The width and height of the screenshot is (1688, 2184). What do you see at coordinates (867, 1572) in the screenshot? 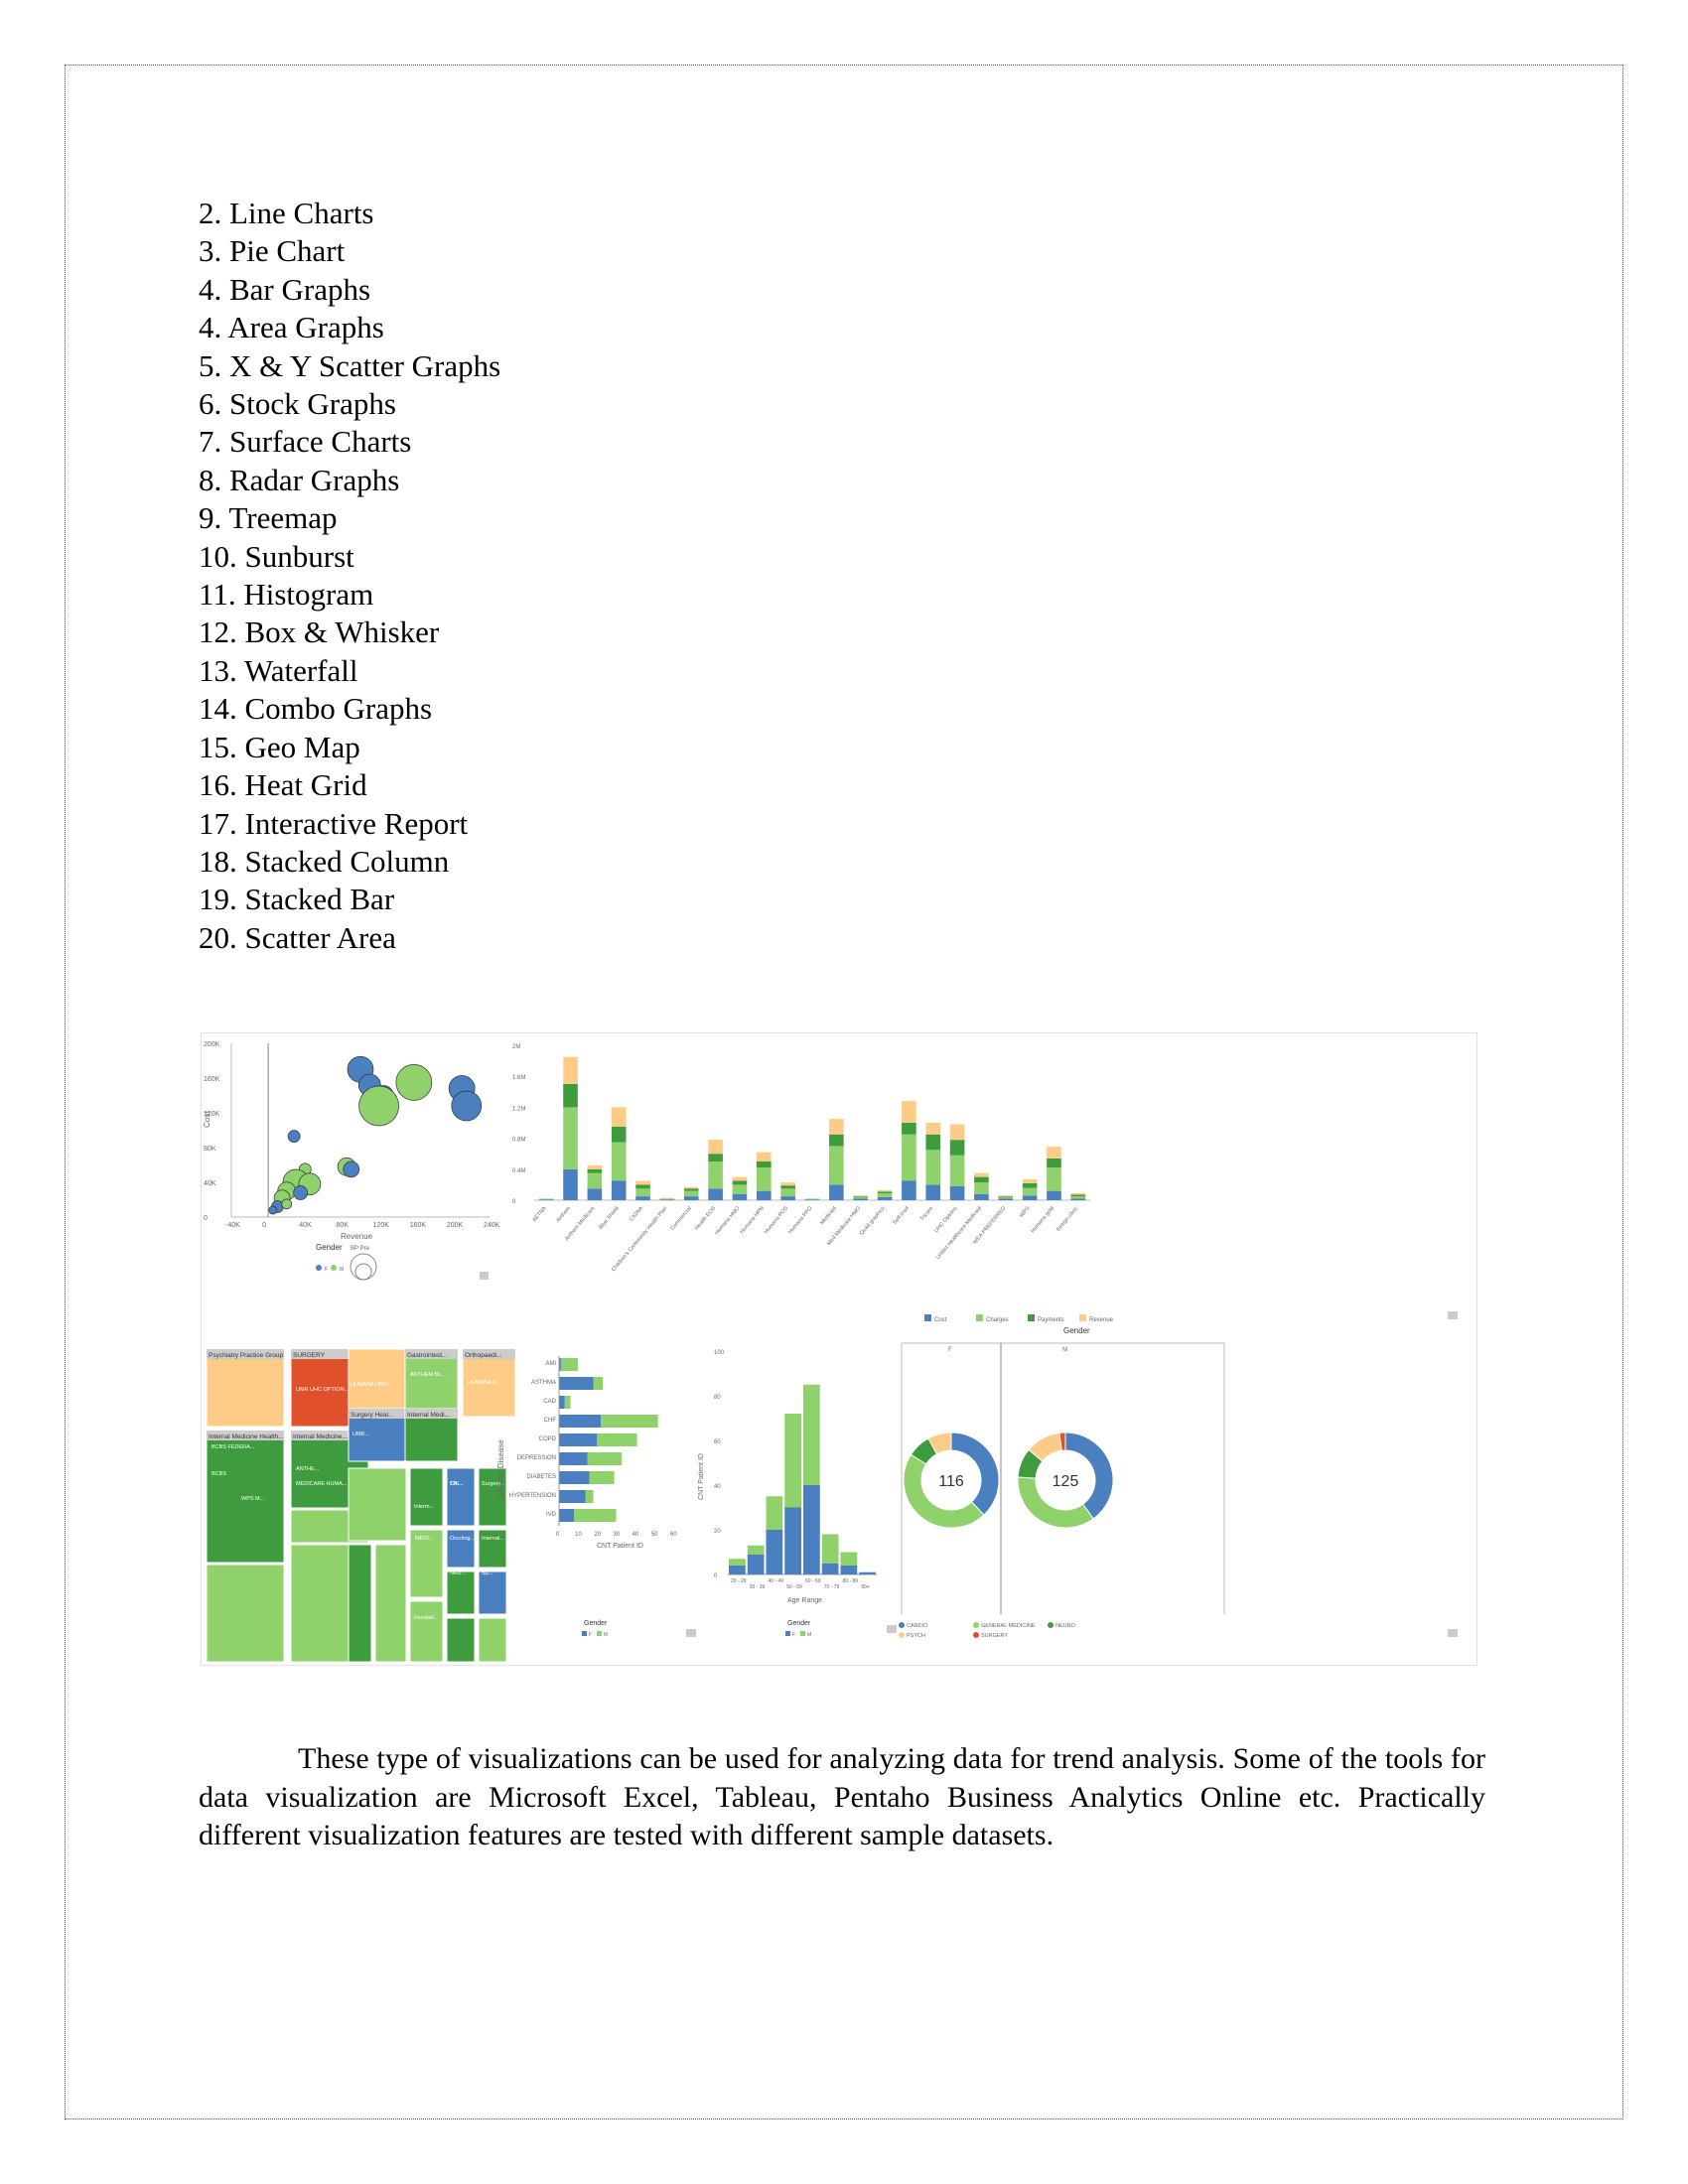
I see `hist-bar-f` at bounding box center [867, 1572].